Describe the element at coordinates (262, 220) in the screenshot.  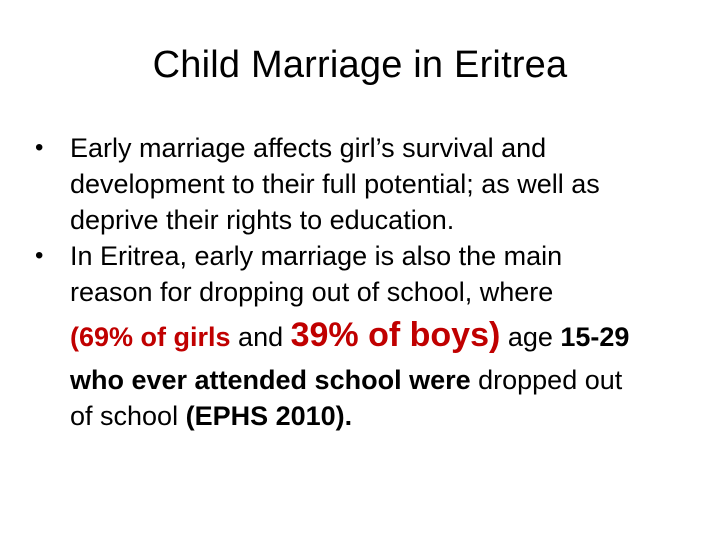
I see `bullet-line: deprive their rights to education.` at that location.